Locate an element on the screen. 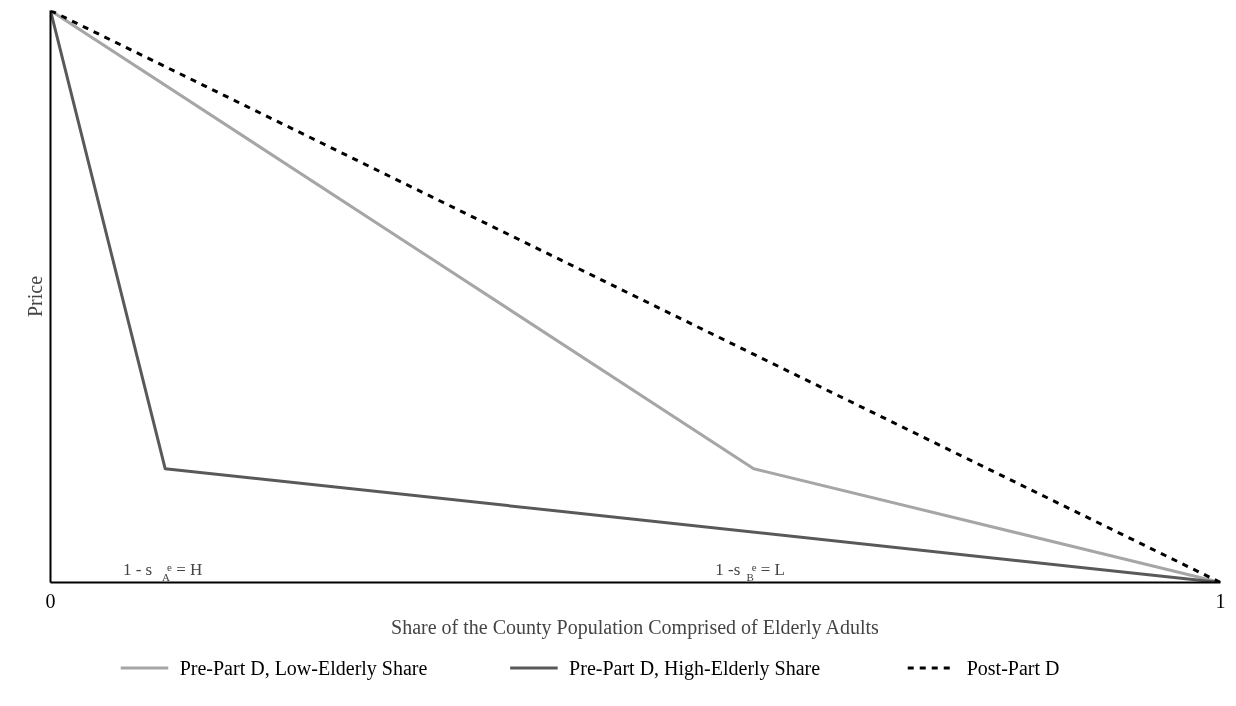  legend-label: Pre-Part D, Low-Elderly Share is located at coordinates (303, 668).